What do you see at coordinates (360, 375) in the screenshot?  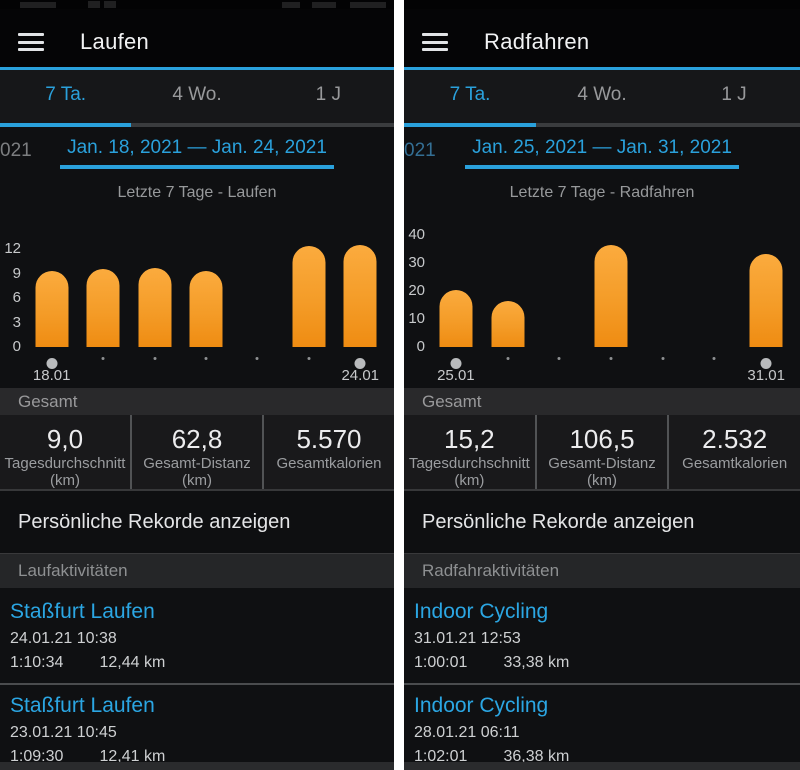 I see `x-axis-label: 24.01` at bounding box center [360, 375].